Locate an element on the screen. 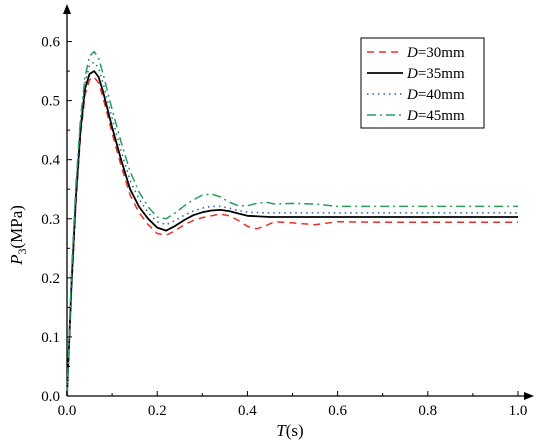 This screenshot has height=444, width=550. y-tick-label: 0.0 is located at coordinates (50, 397).